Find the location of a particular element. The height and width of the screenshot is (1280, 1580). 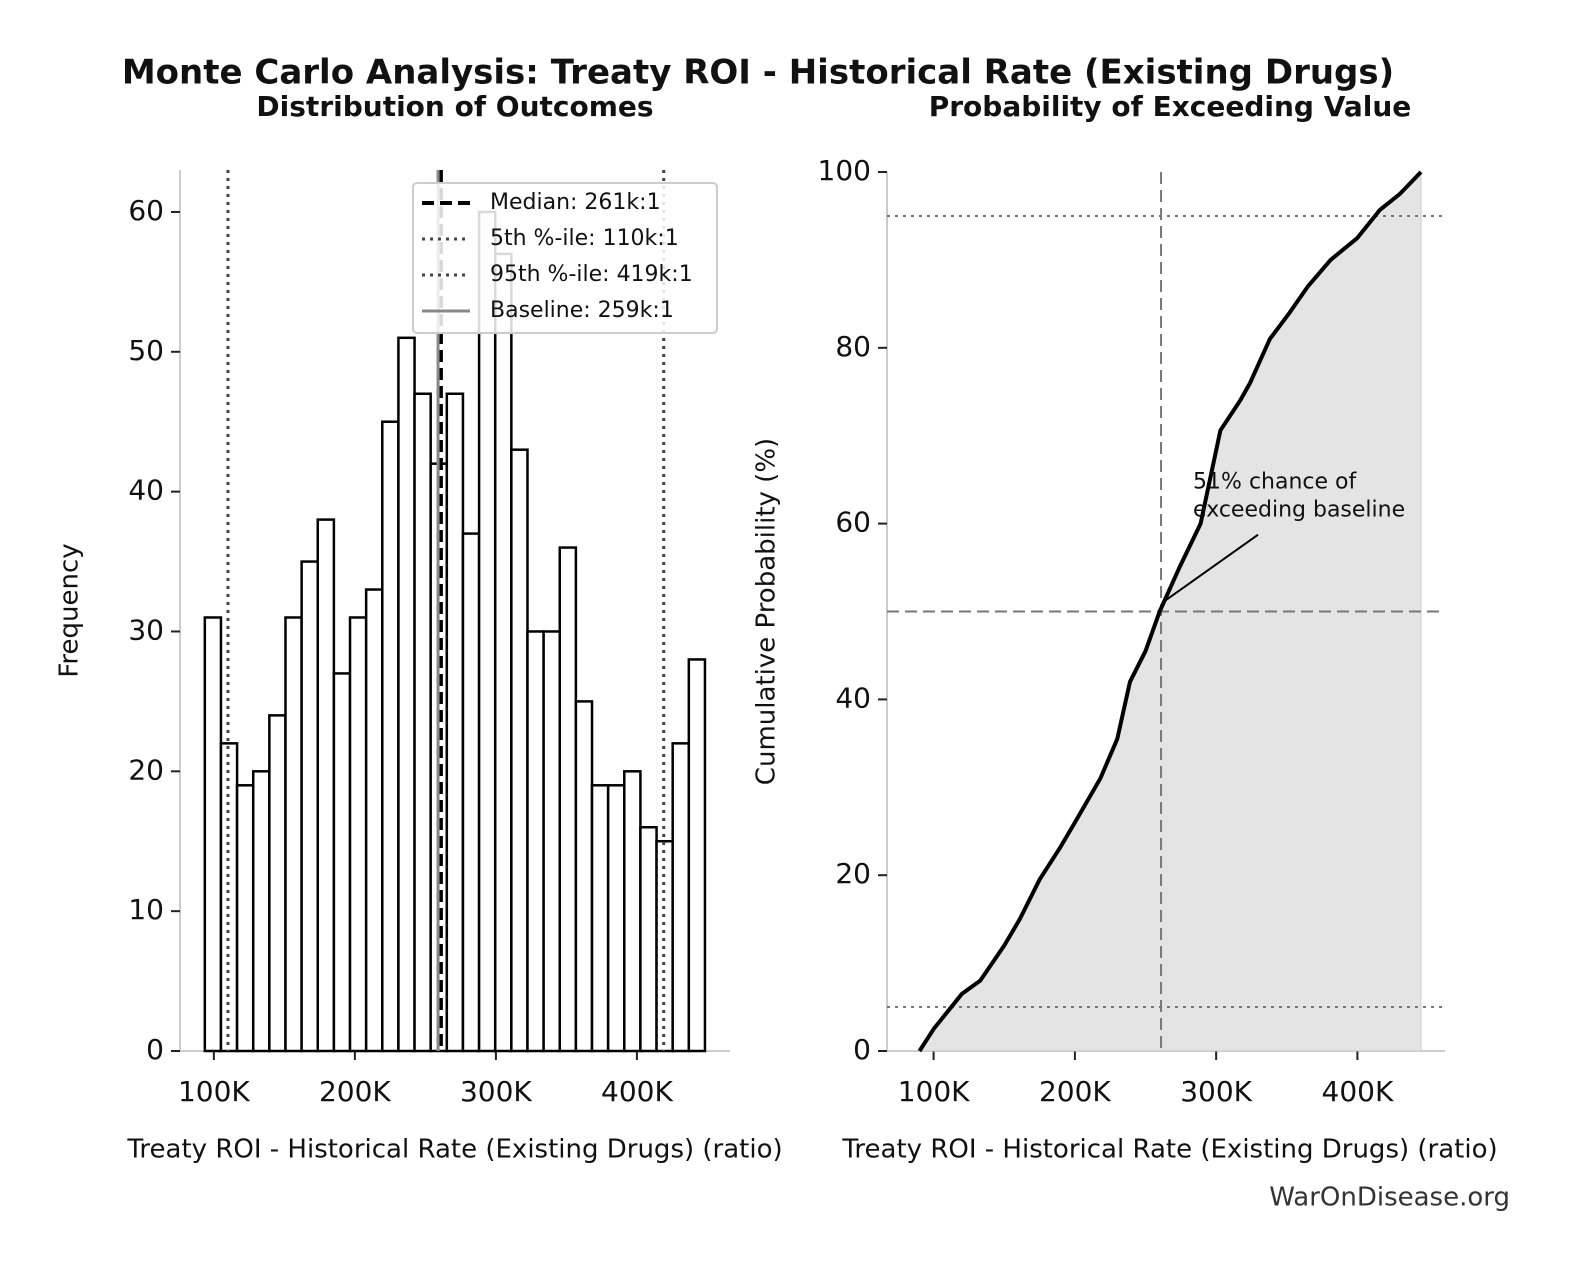

y-tick-label: 30 is located at coordinates (146, 629).